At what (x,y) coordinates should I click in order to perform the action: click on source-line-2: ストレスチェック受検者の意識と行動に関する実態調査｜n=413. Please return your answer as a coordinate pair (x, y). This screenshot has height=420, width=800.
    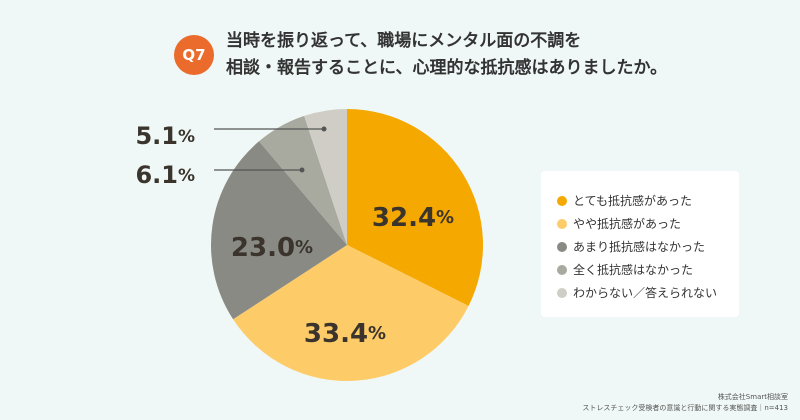
    Looking at the image, I should click on (685, 408).